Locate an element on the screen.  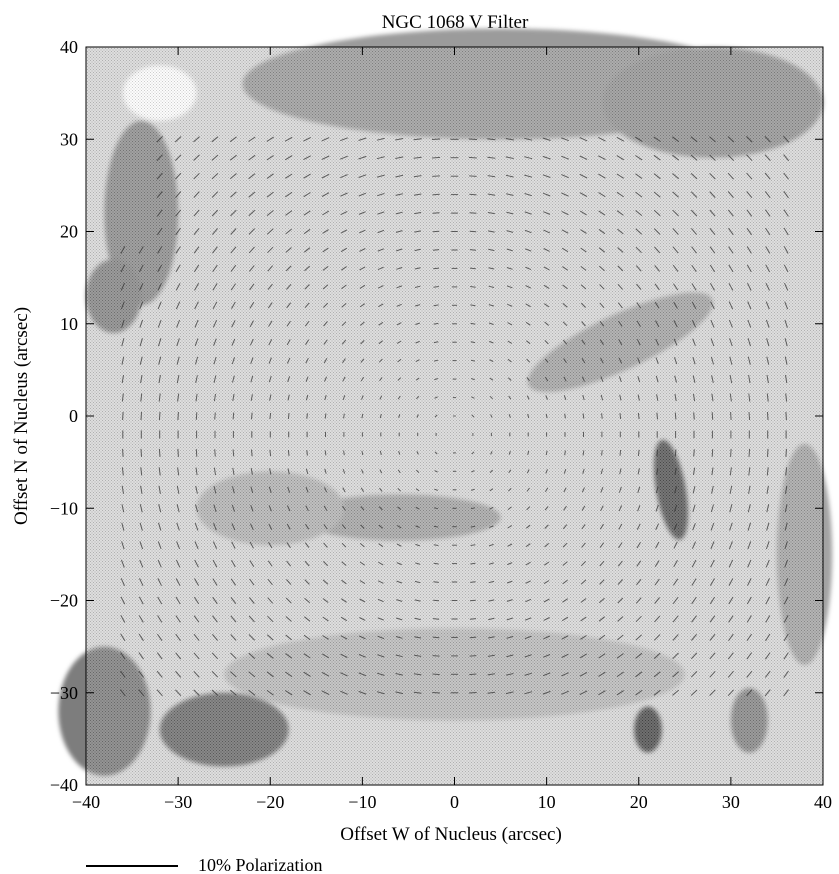
x-tick-label: −40 is located at coordinates (86, 802).